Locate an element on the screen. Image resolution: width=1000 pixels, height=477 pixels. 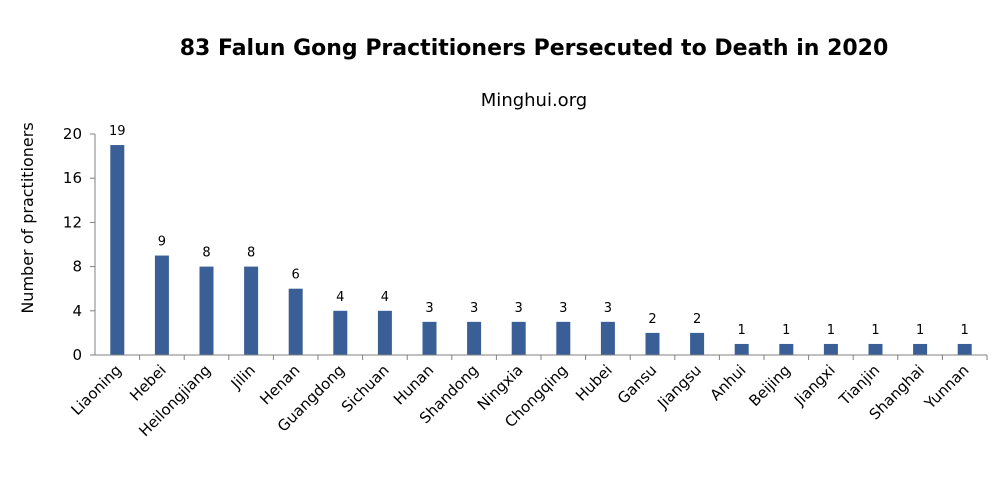
bar-shandong is located at coordinates (474, 338).